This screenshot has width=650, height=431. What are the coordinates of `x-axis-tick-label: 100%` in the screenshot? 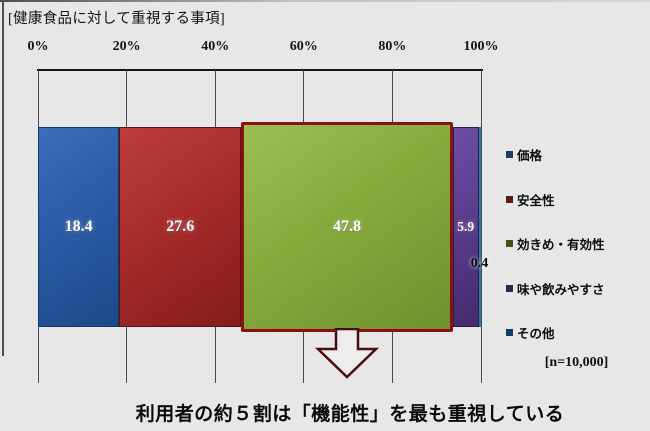 It's located at (481, 46).